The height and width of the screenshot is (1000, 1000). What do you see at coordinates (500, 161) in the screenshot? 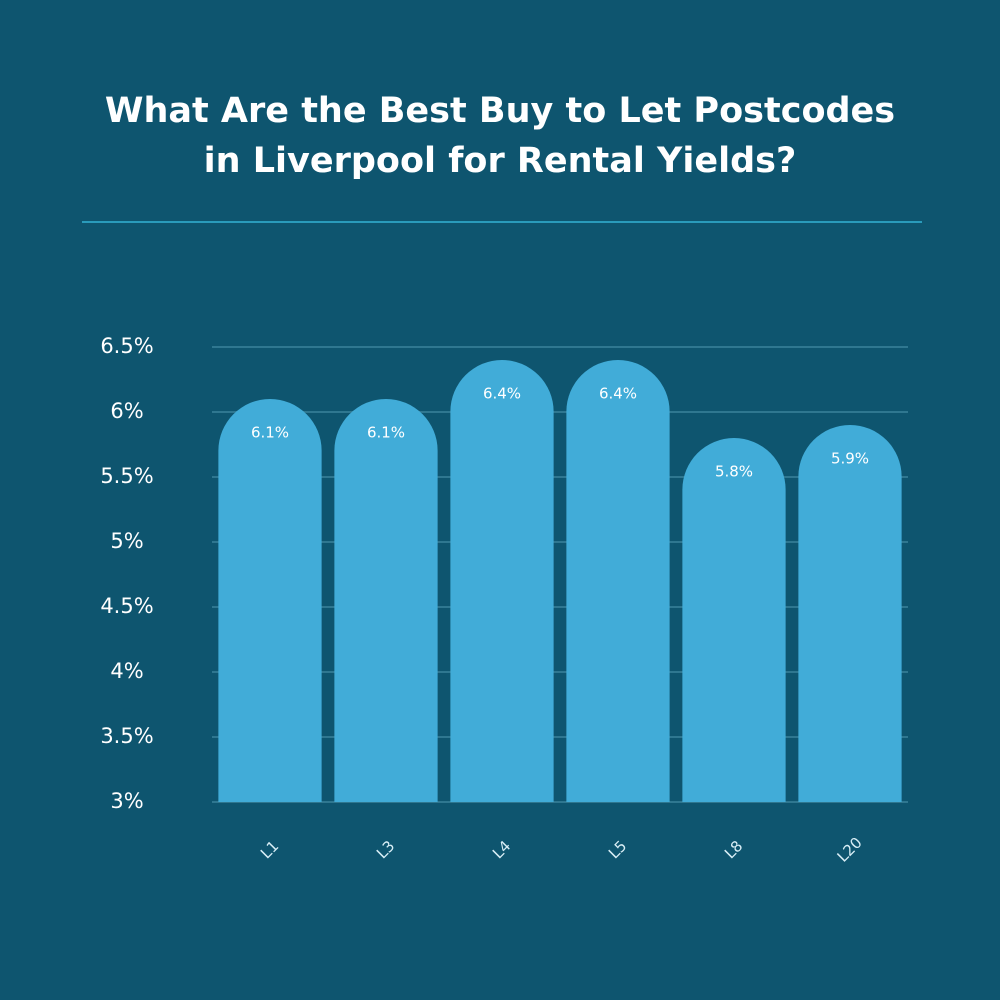
I see `chart-title: in Liverpool for Rental Yields?` at bounding box center [500, 161].